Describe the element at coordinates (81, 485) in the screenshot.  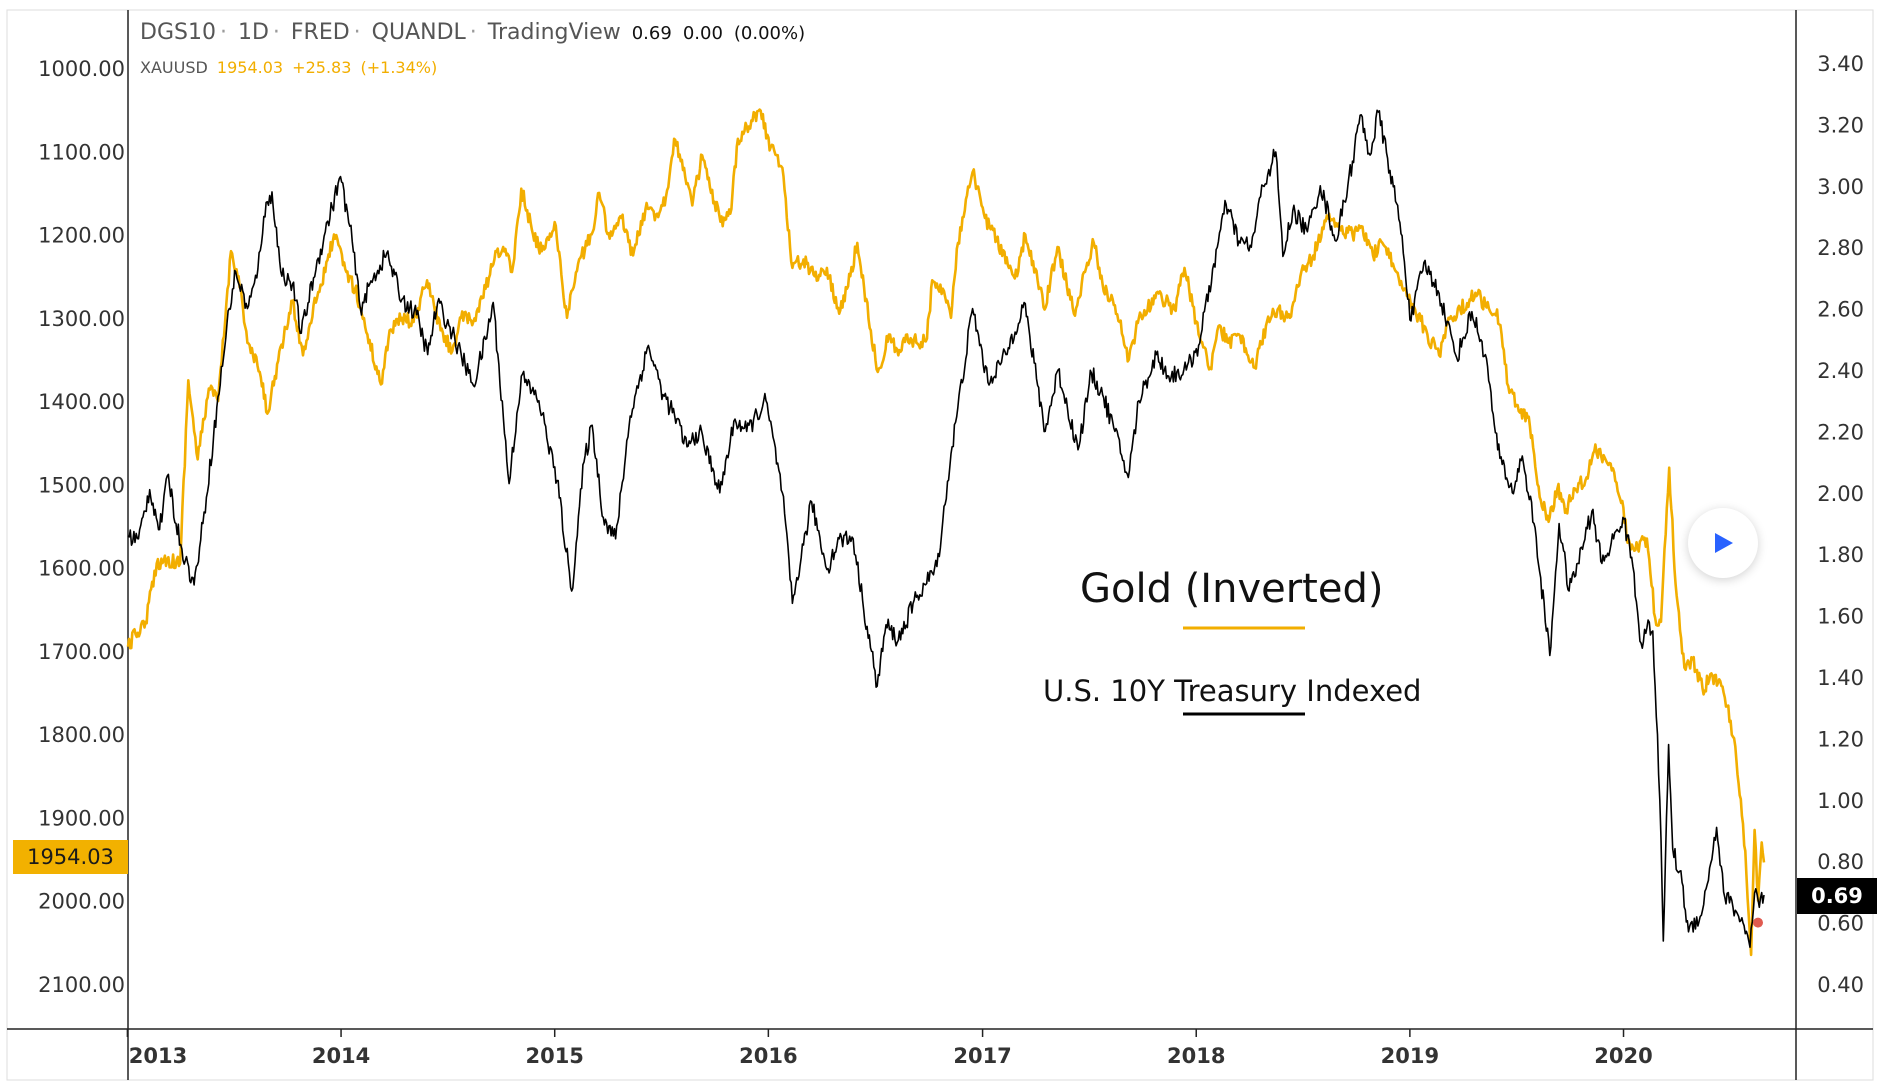
I see `left-axis-tick-label: 1500.00` at that location.